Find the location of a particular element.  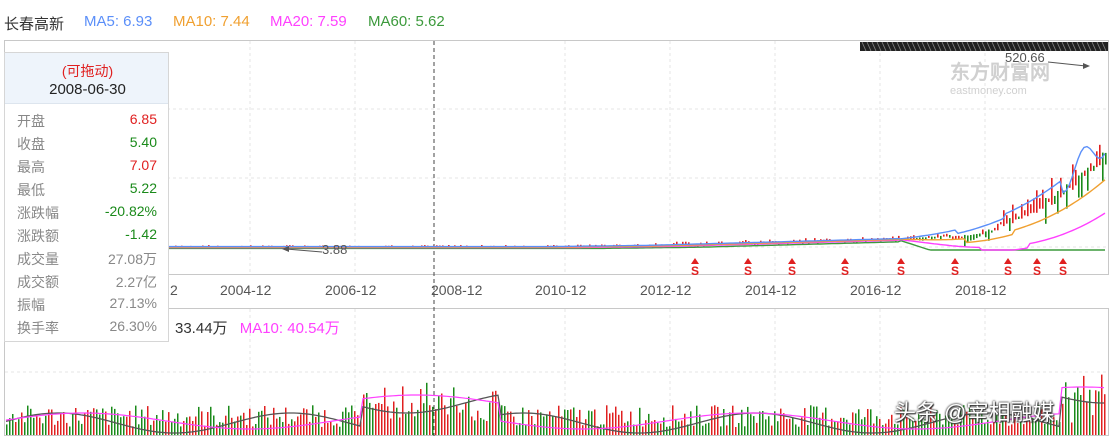

tooltip-row: 收盘 5.40 is located at coordinates (87, 144).